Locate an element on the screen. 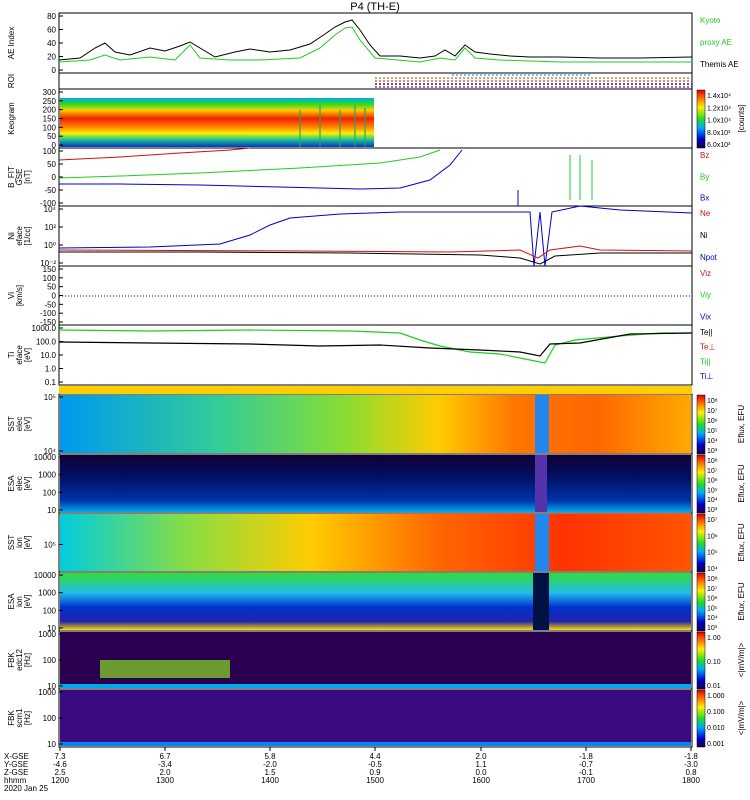  ni-line is located at coordinates (375, 258).